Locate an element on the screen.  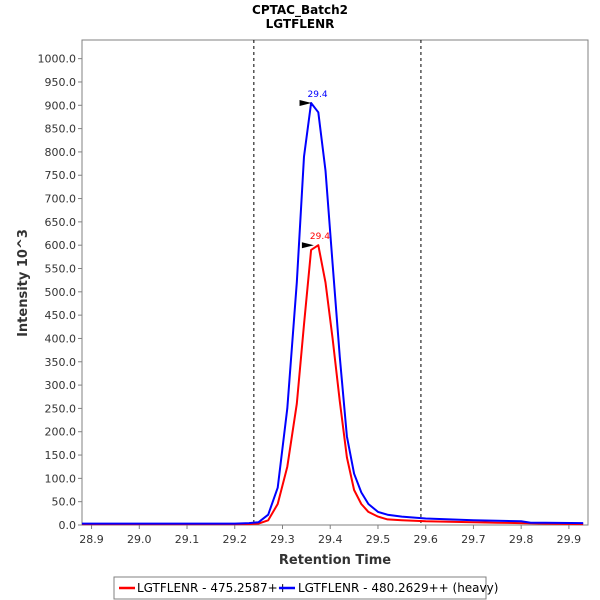
chart-subtitle: LGTFLENR is located at coordinates (300, 24).